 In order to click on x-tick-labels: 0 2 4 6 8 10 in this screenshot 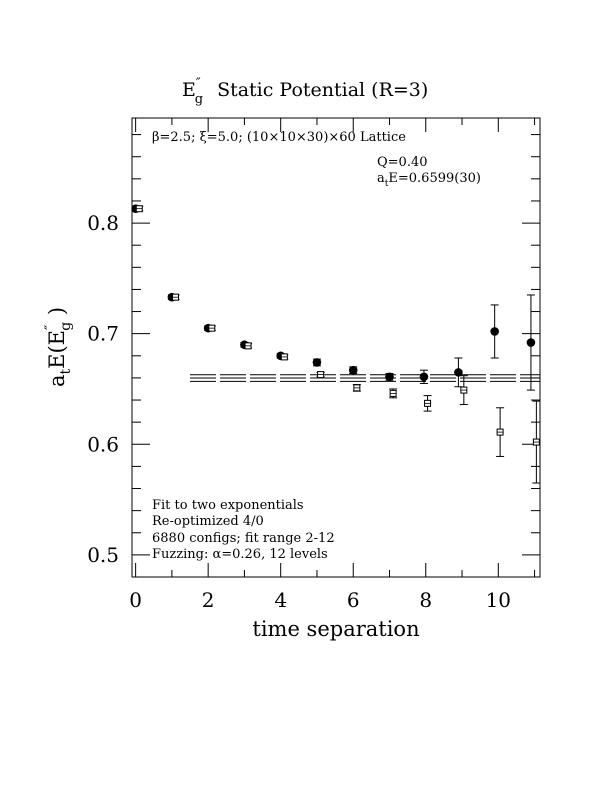, I will do `click(320, 600)`.